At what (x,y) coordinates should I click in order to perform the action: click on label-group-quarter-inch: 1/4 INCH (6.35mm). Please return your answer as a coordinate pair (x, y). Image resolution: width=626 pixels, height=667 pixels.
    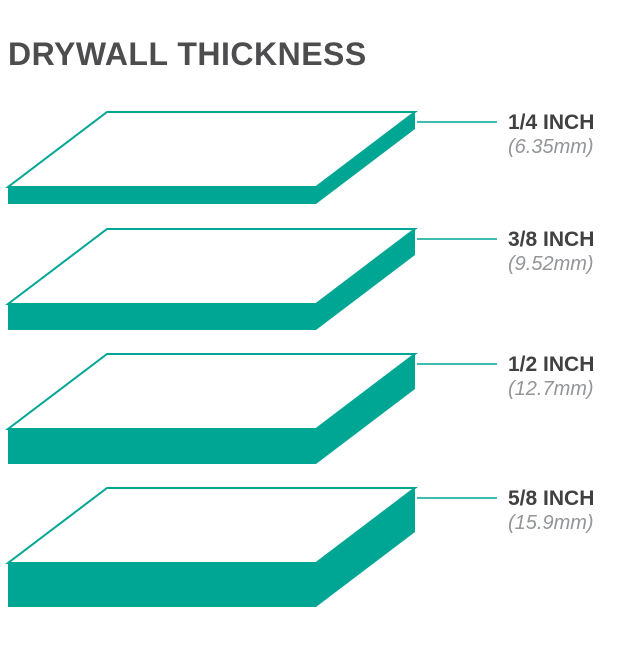
    Looking at the image, I should click on (565, 134).